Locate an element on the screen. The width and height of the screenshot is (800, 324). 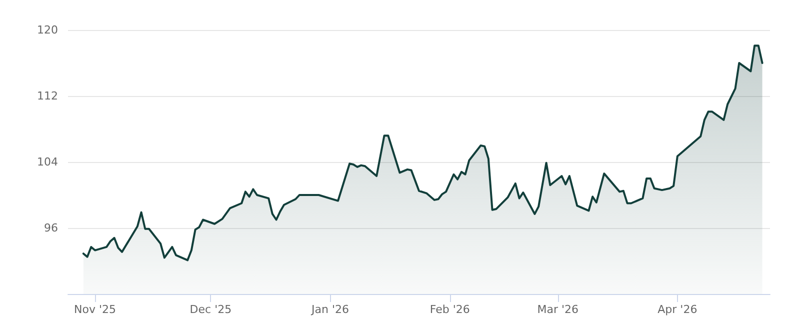
x-tick-label: Nov '25 is located at coordinates (95, 309).